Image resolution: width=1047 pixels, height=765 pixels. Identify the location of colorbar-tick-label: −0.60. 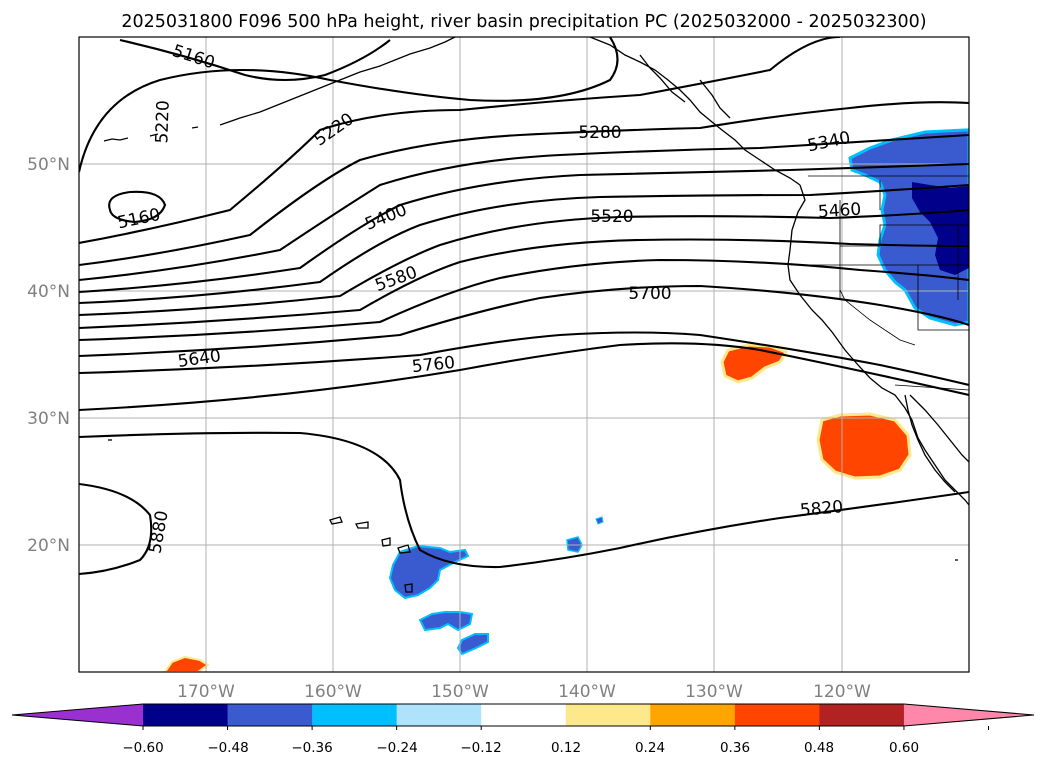
(142, 748).